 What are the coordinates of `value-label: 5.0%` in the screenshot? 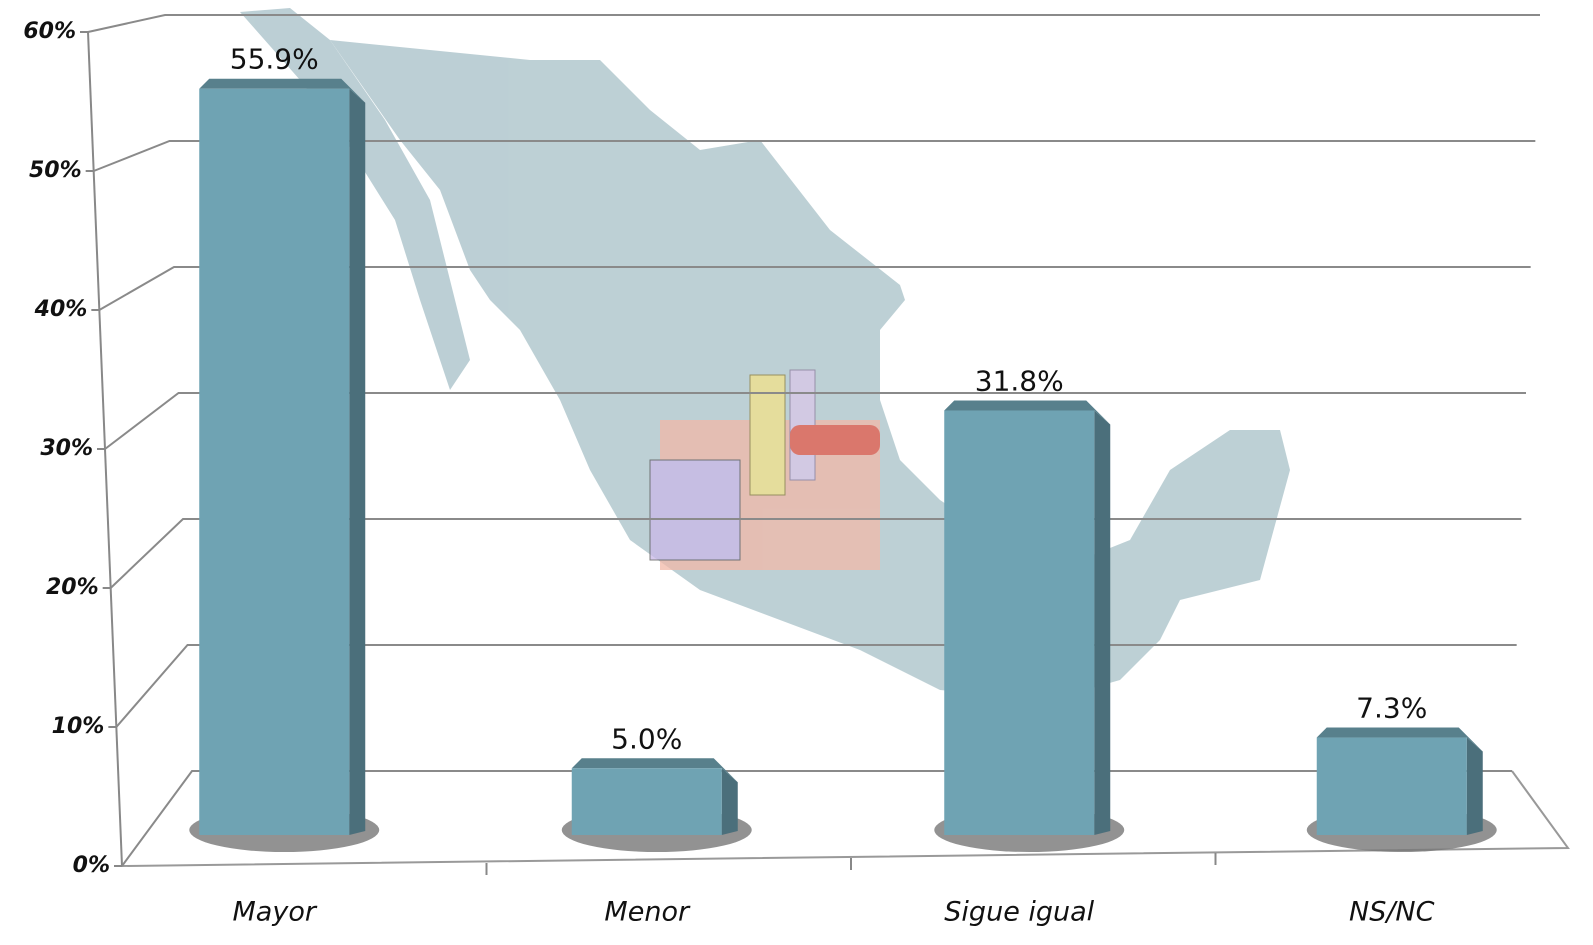 It's located at (646, 738).